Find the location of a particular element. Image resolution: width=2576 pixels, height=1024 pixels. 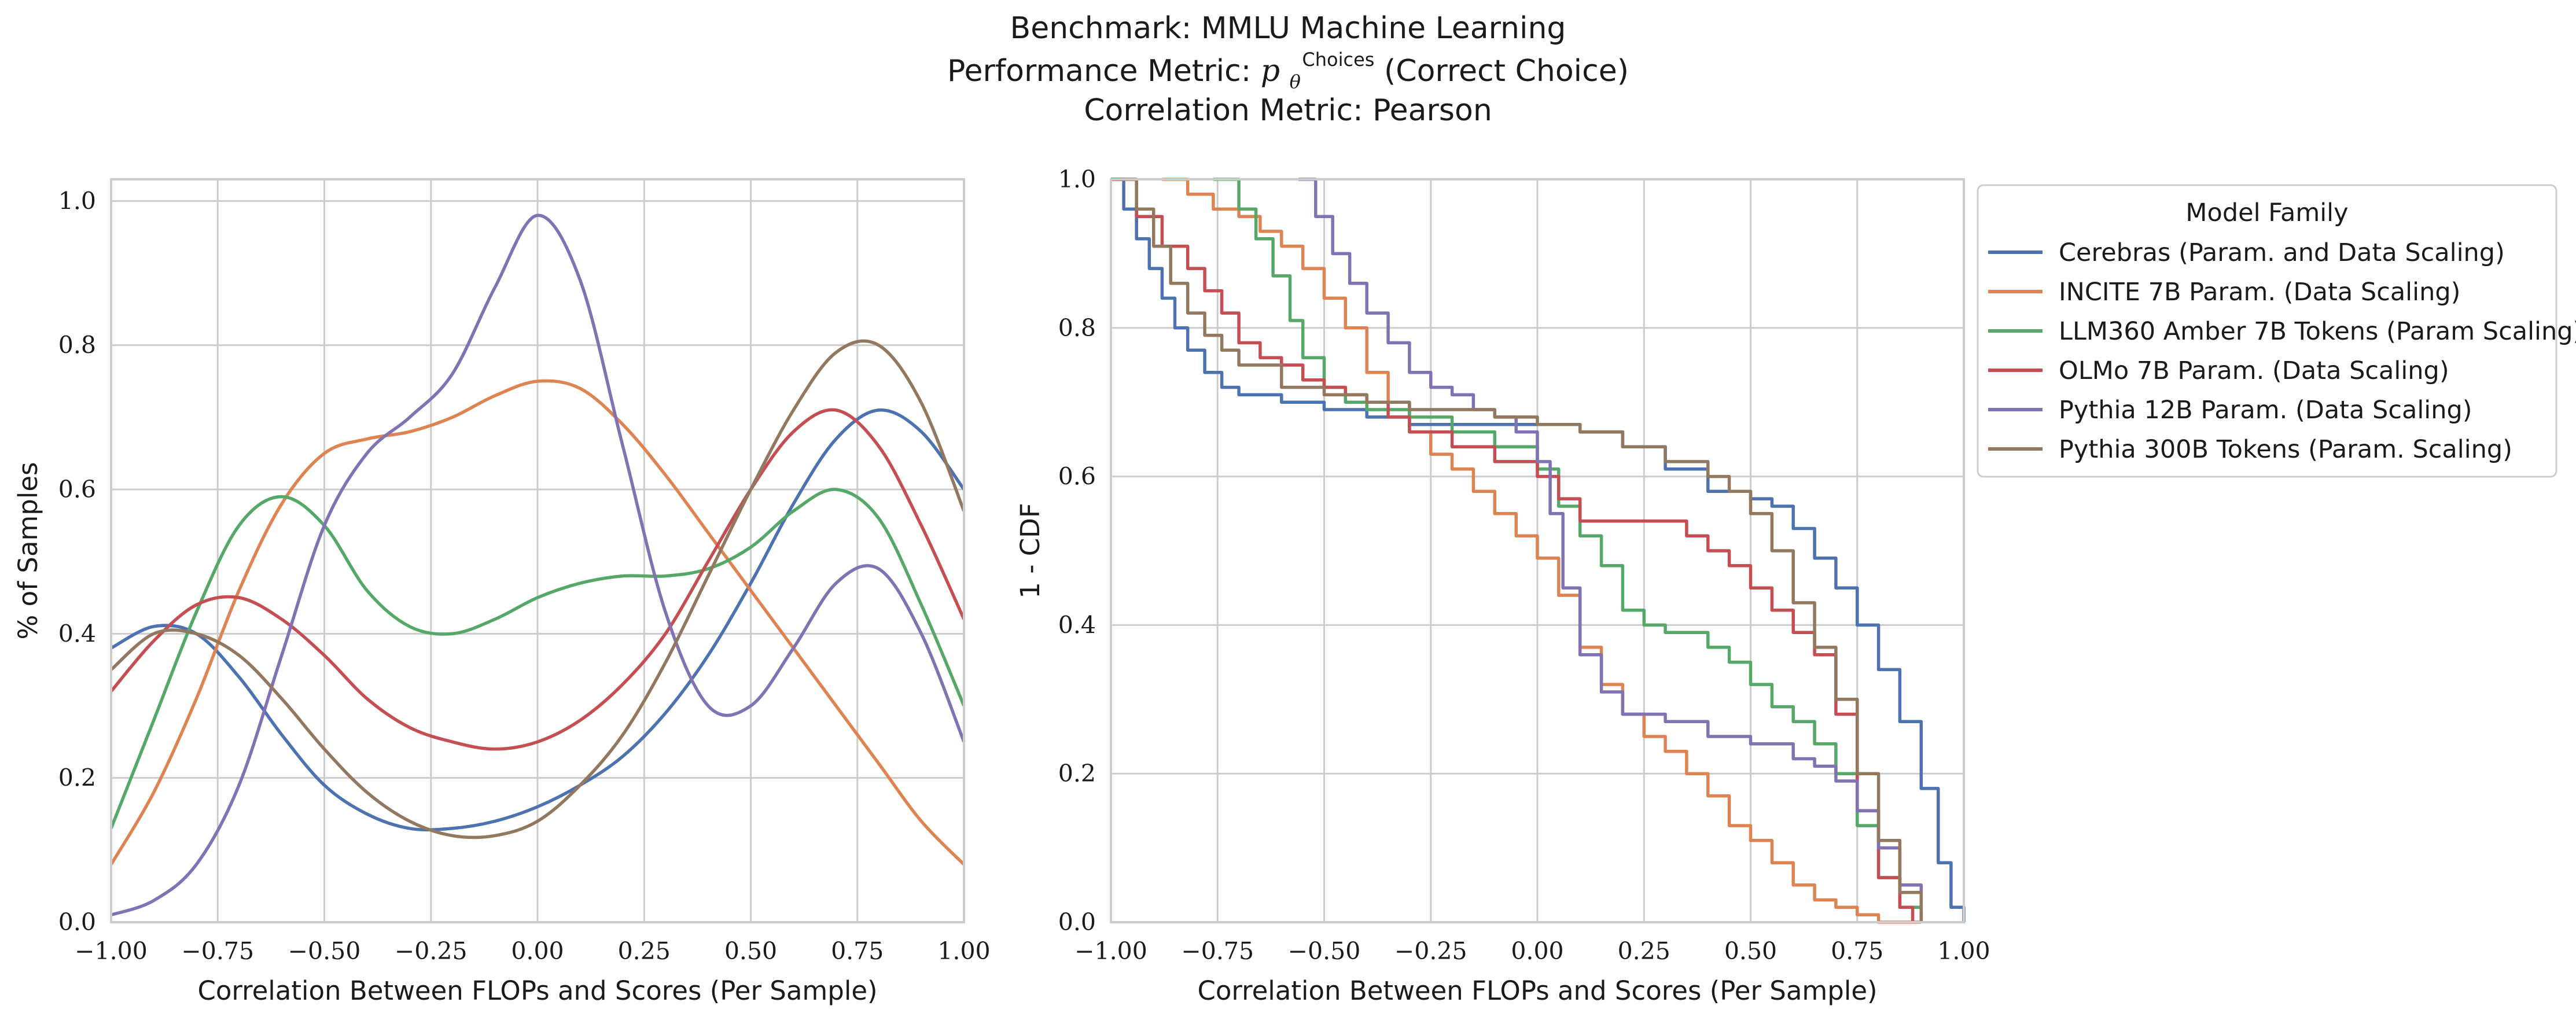

survival-x-tick-label: 1.00 is located at coordinates (1963, 951).